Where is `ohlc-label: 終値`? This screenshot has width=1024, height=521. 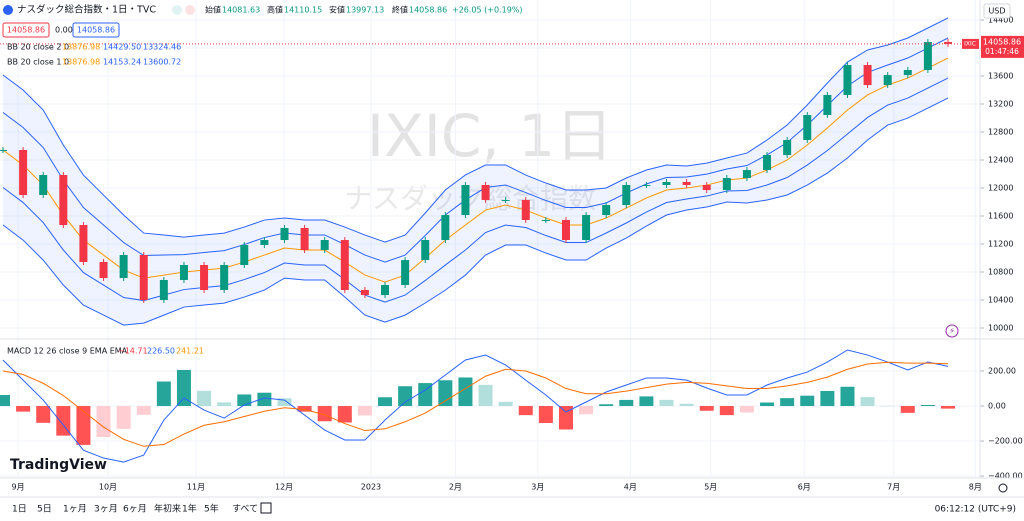
ohlc-label: 終値 is located at coordinates (400, 10).